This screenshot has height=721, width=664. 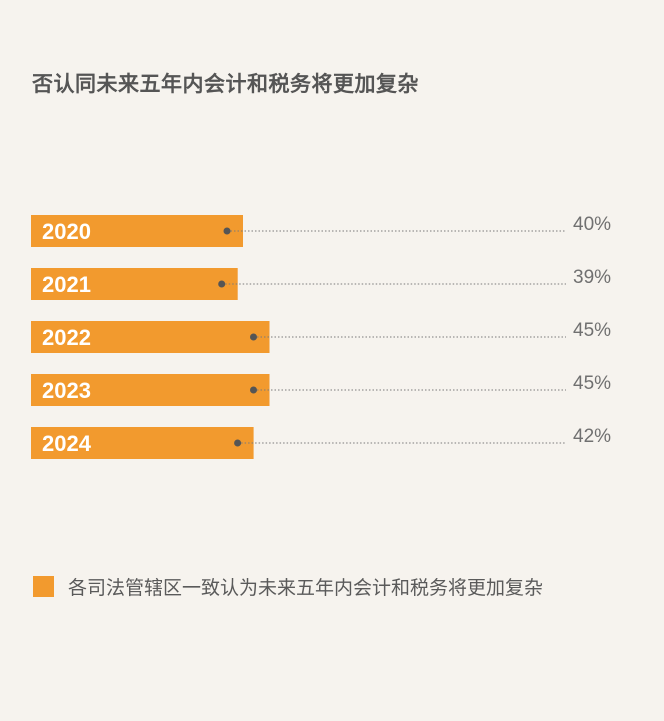 I want to click on bar-category-label: 2022, so click(x=66, y=337).